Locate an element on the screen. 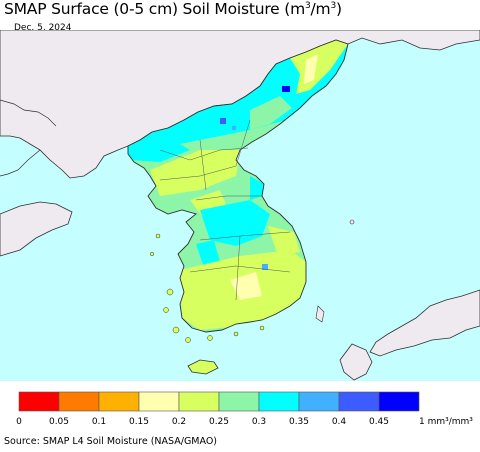  legend-tick-label: 1 mm³/mm³ is located at coordinates (446, 422).